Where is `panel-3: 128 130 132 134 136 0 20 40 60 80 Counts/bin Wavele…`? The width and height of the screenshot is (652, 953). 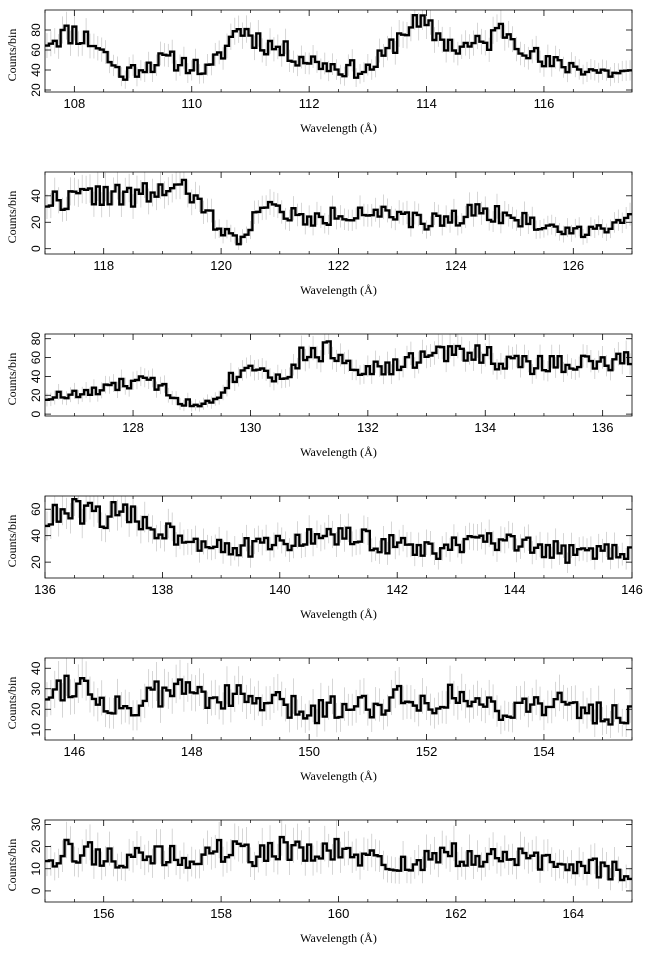
panel-3: 128 130 132 134 136 0 20 40 60 80 Counts/bin Wavele… is located at coordinates (319, 395).